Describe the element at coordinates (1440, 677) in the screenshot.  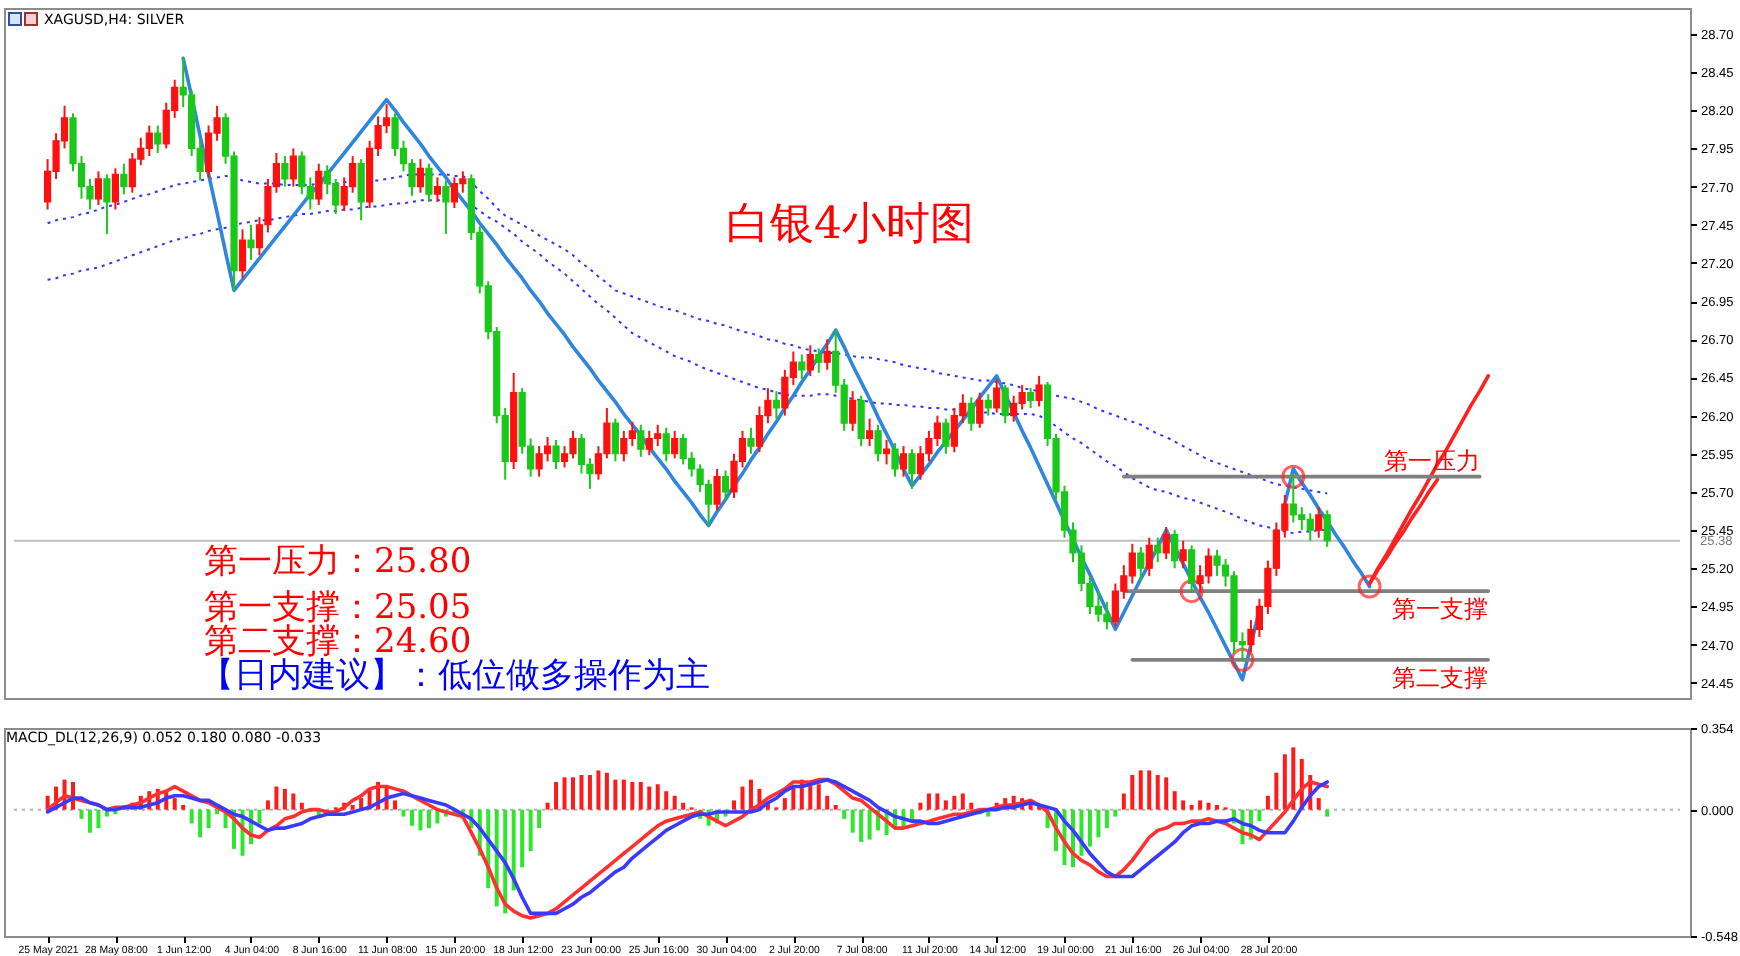
I see `series-label: 第二支撑` at that location.